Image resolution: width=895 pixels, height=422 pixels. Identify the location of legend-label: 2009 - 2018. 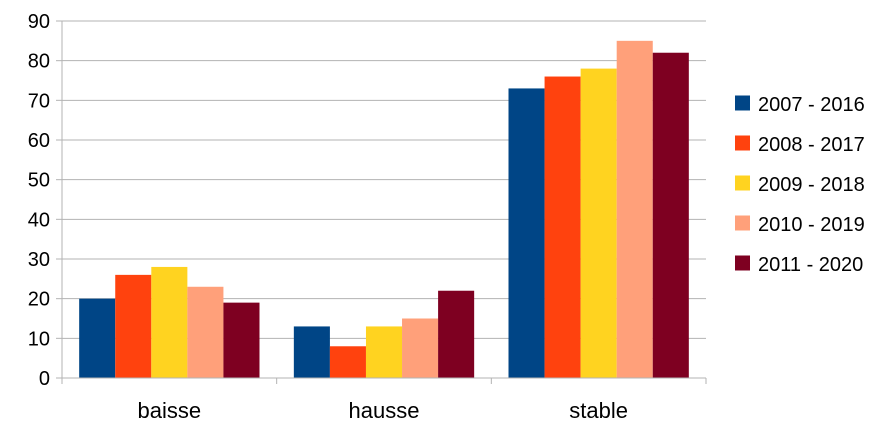
(811, 185).